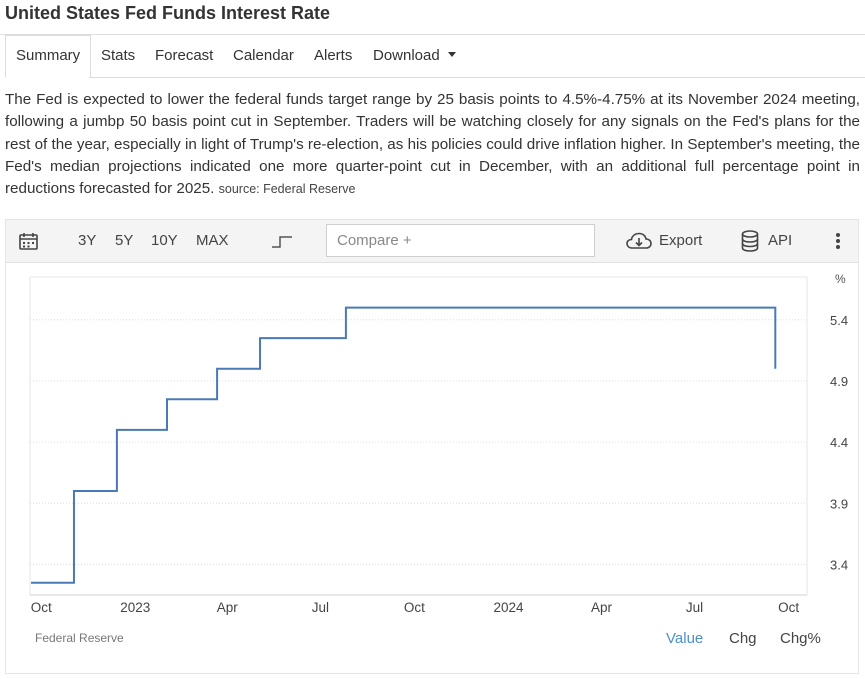 The height and width of the screenshot is (679, 865). What do you see at coordinates (508, 607) in the screenshot?
I see `x-tick-label: 2024` at bounding box center [508, 607].